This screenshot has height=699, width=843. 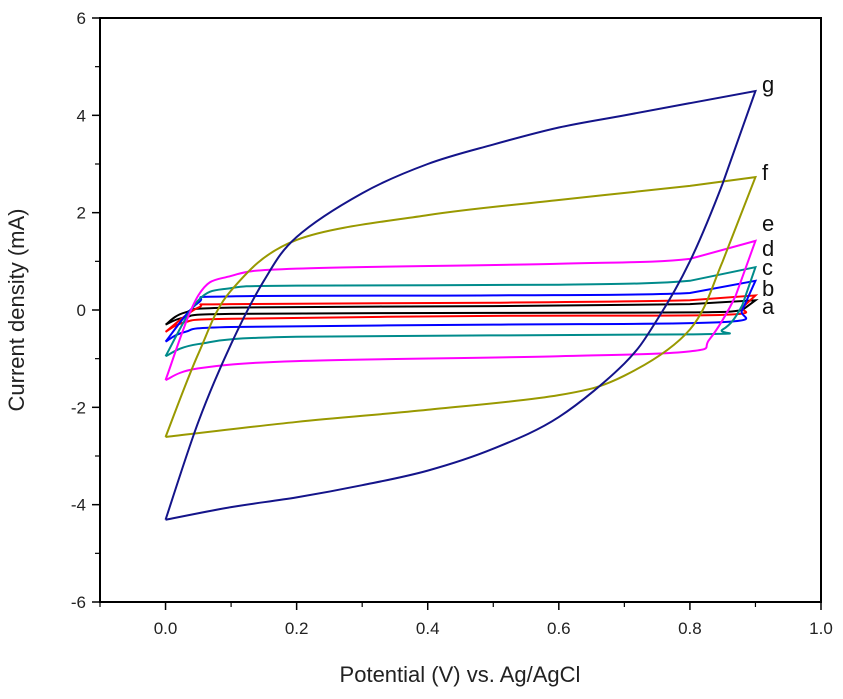 What do you see at coordinates (690, 628) in the screenshot?
I see `x-tick-label: 0.8` at bounding box center [690, 628].